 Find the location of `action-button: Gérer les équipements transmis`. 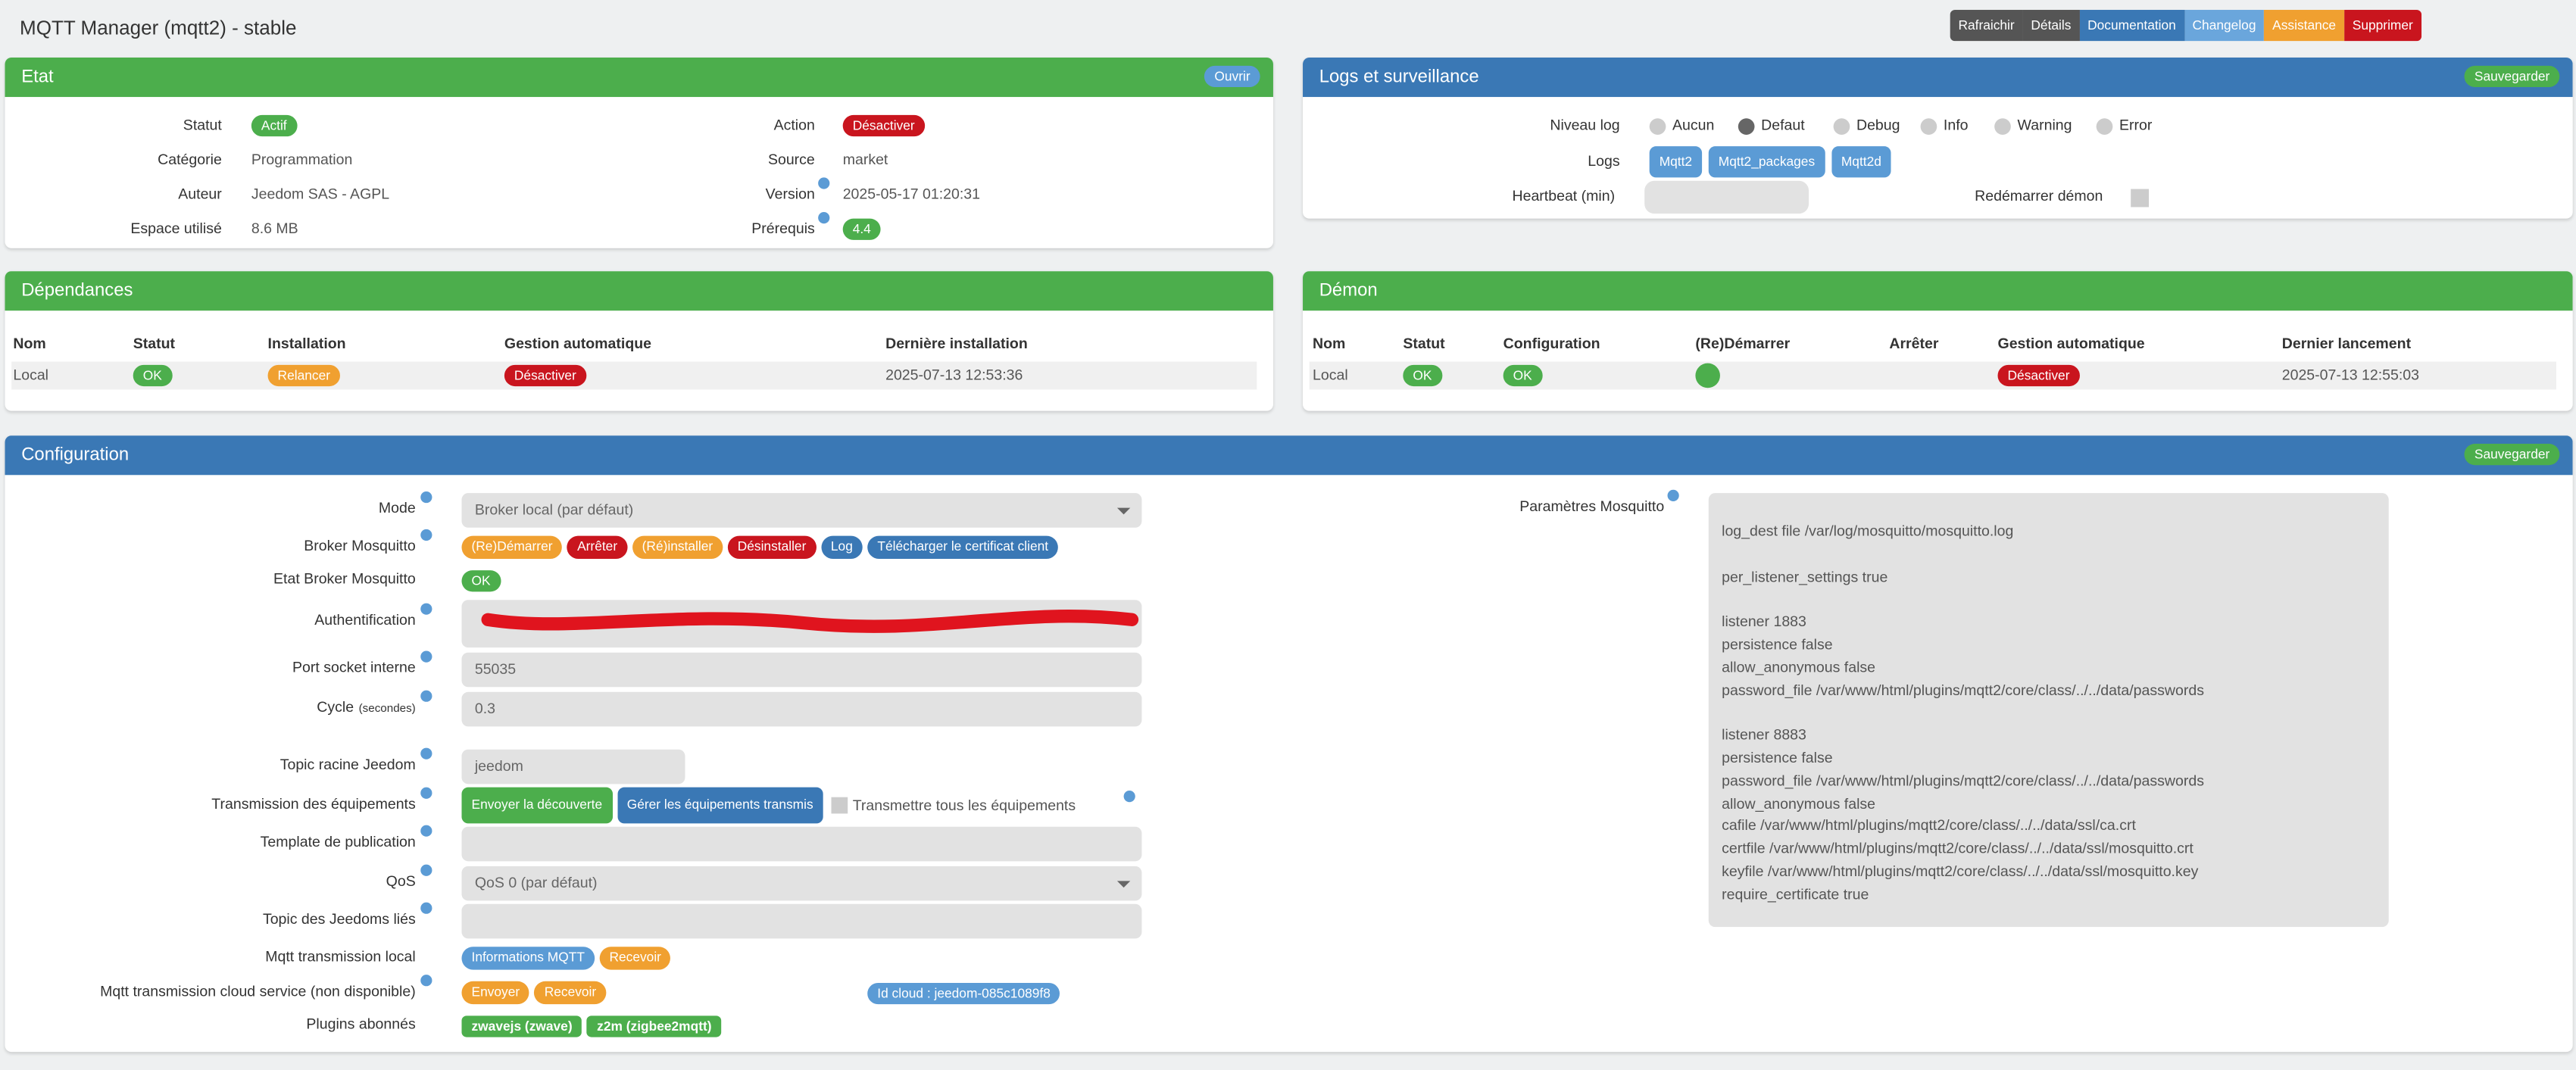

action-button: Gérer les équipements transmis is located at coordinates (720, 805).